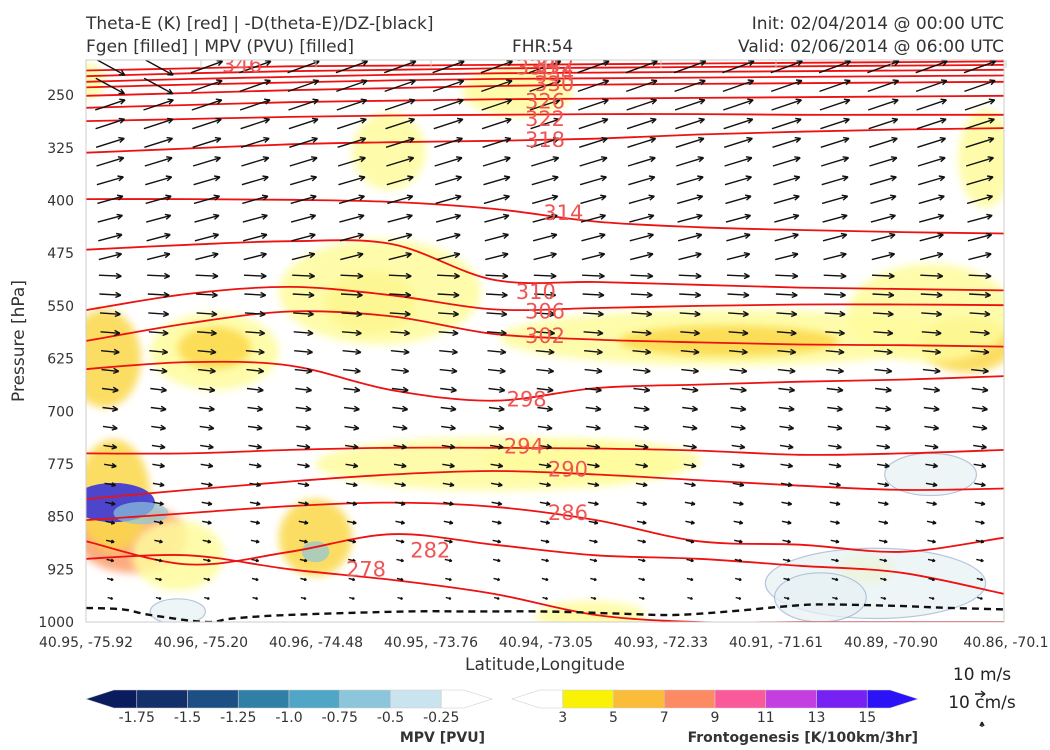  Describe the element at coordinates (60, 307) in the screenshot. I see `y-tick-550: 550` at that location.